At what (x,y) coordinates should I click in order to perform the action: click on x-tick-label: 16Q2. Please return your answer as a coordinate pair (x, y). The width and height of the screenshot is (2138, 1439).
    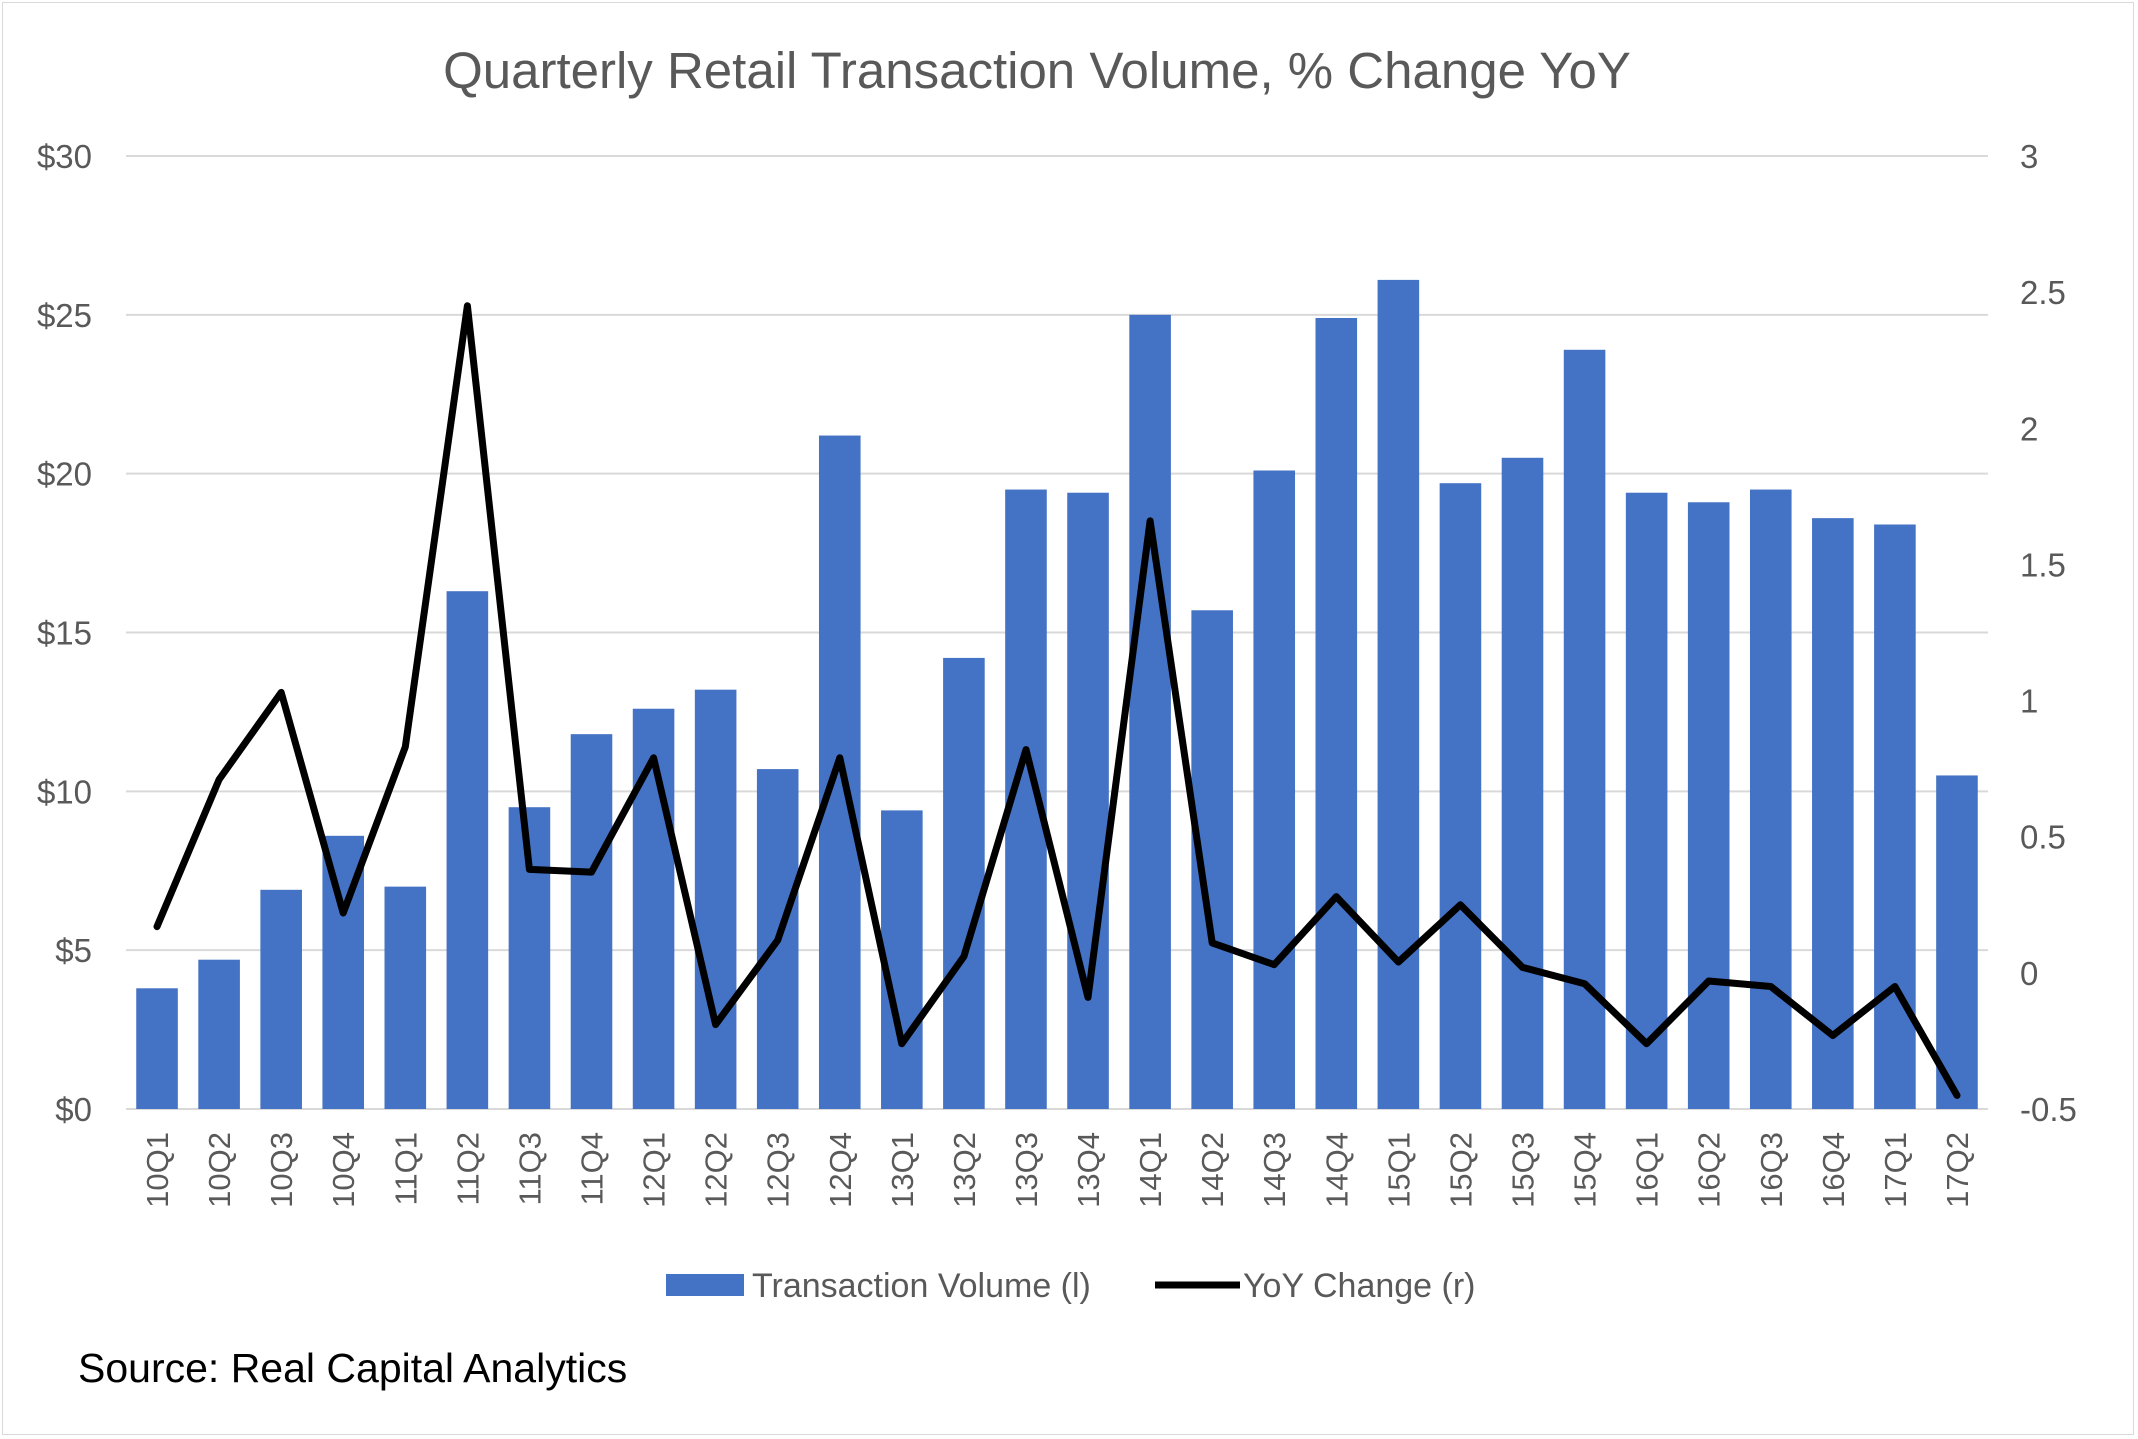
    Looking at the image, I should click on (1709, 1170).